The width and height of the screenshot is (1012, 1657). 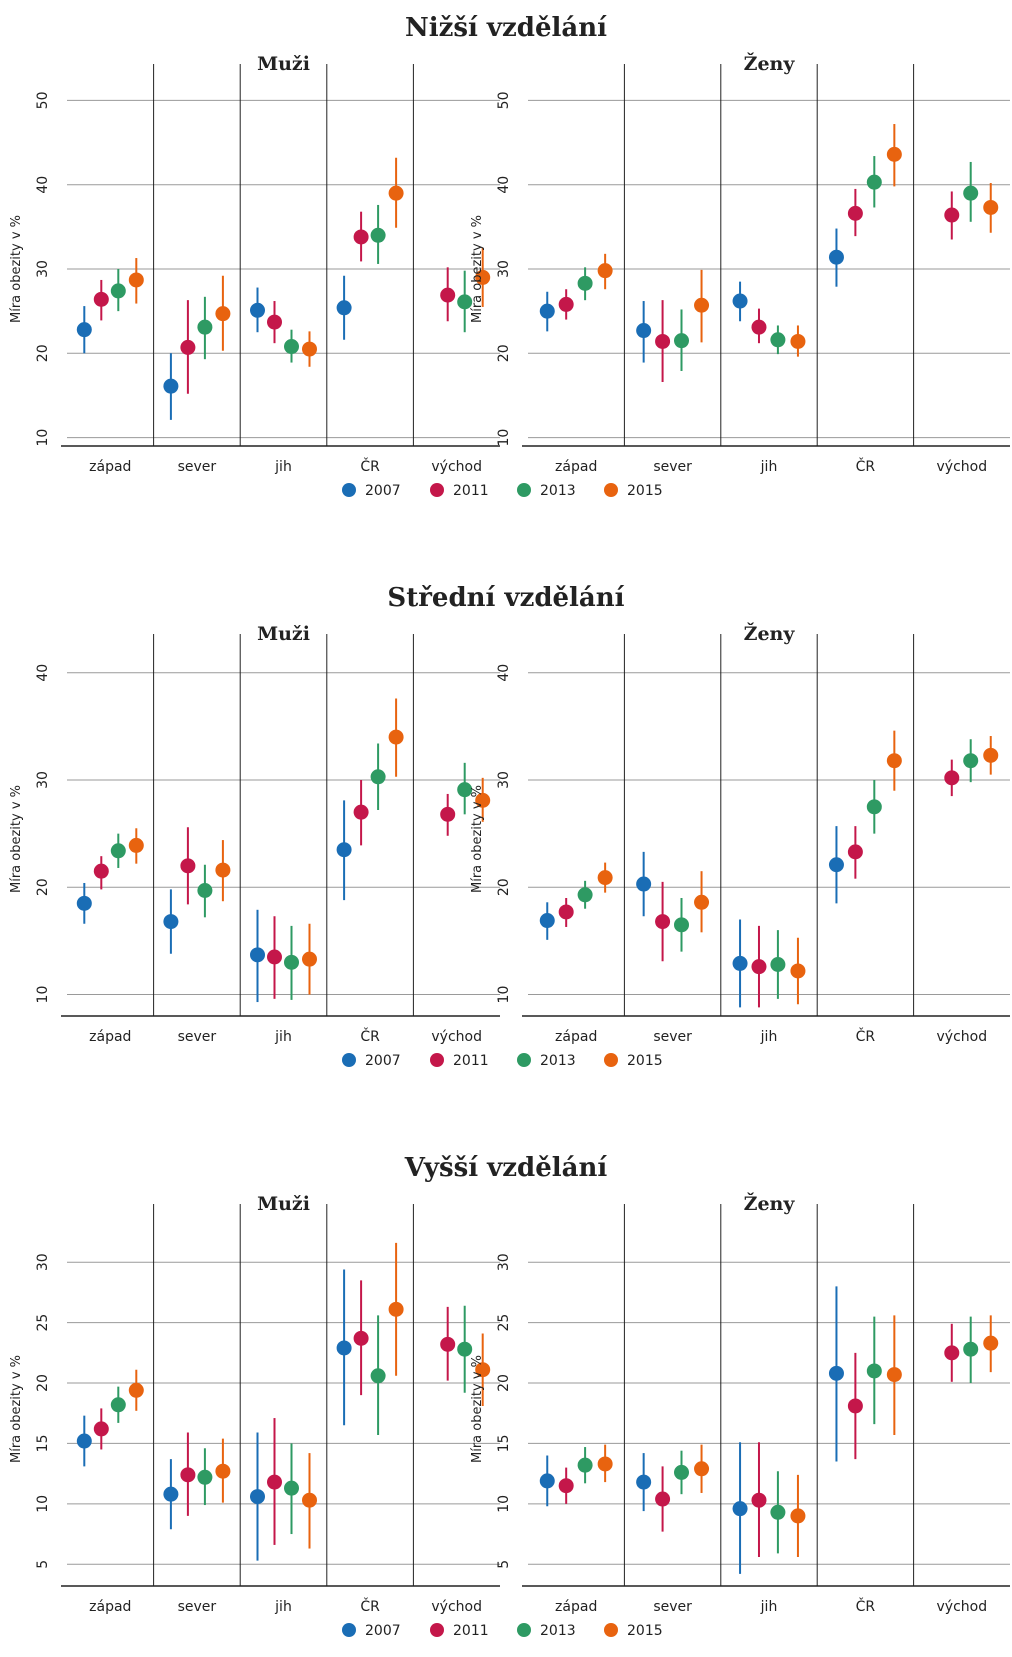 What do you see at coordinates (770, 633) in the screenshot?
I see `panel-title: Ženy` at bounding box center [770, 633].